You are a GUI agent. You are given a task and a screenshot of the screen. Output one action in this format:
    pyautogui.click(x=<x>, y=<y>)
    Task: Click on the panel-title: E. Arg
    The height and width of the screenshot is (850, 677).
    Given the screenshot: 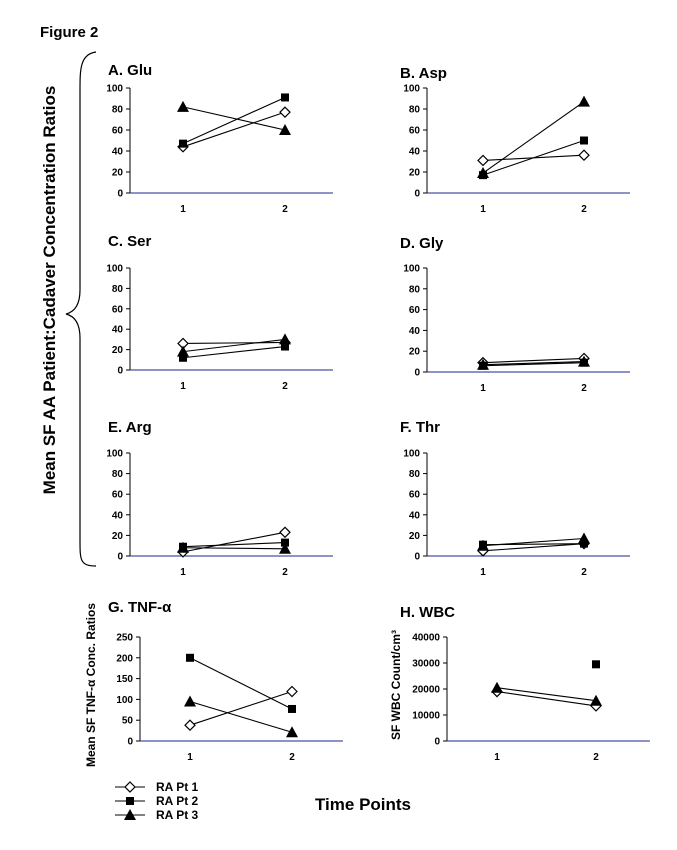 What is the action you would take?
    pyautogui.click(x=130, y=427)
    